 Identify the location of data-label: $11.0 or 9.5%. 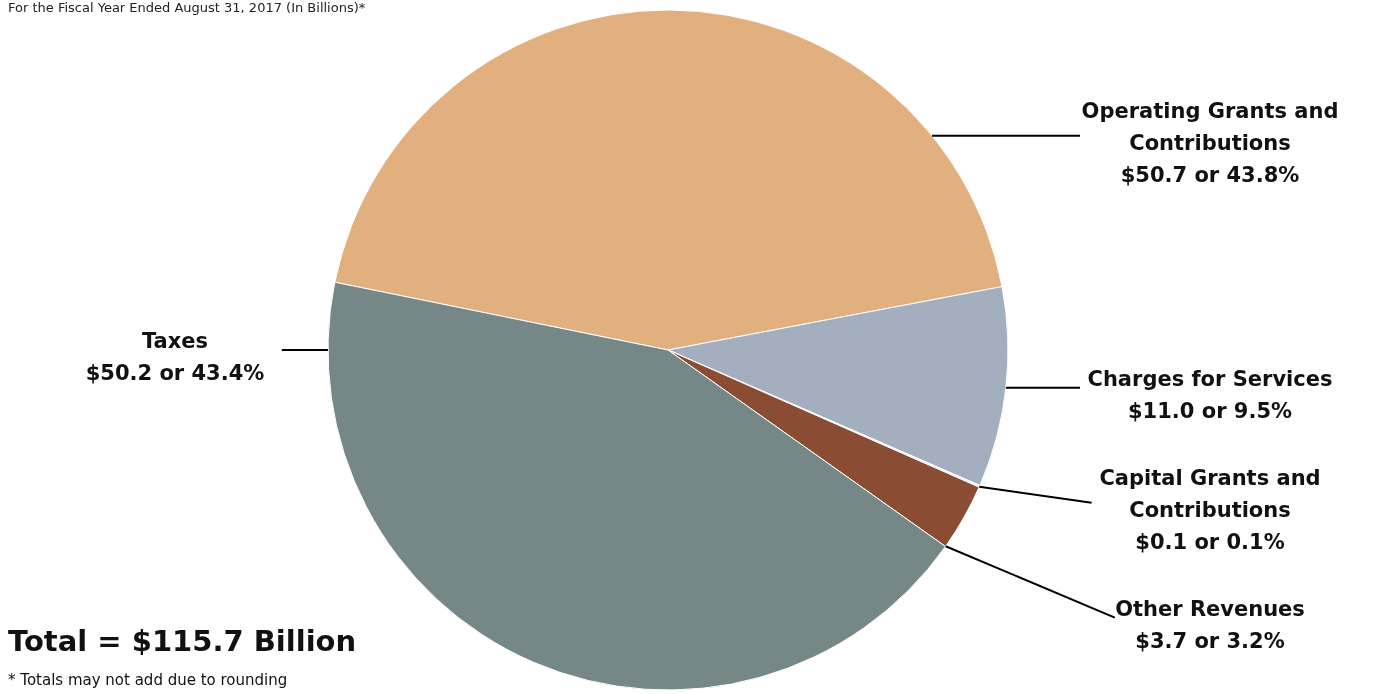
(1210, 410).